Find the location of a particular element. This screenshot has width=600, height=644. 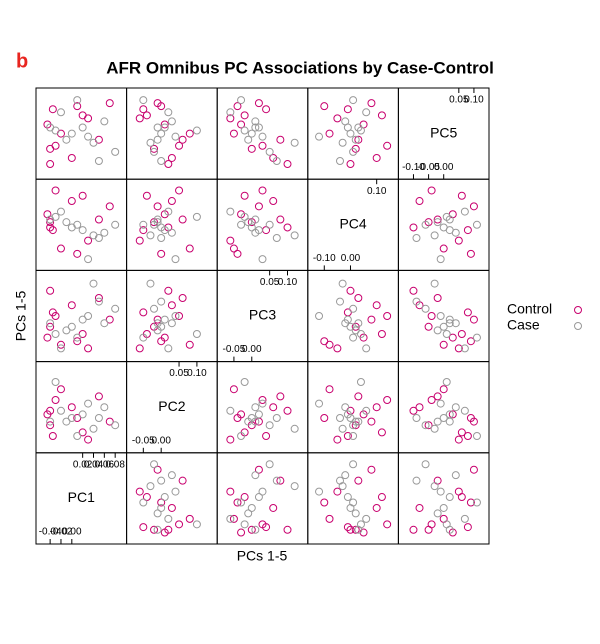

tick-label: 0.08 is located at coordinates (115, 464).